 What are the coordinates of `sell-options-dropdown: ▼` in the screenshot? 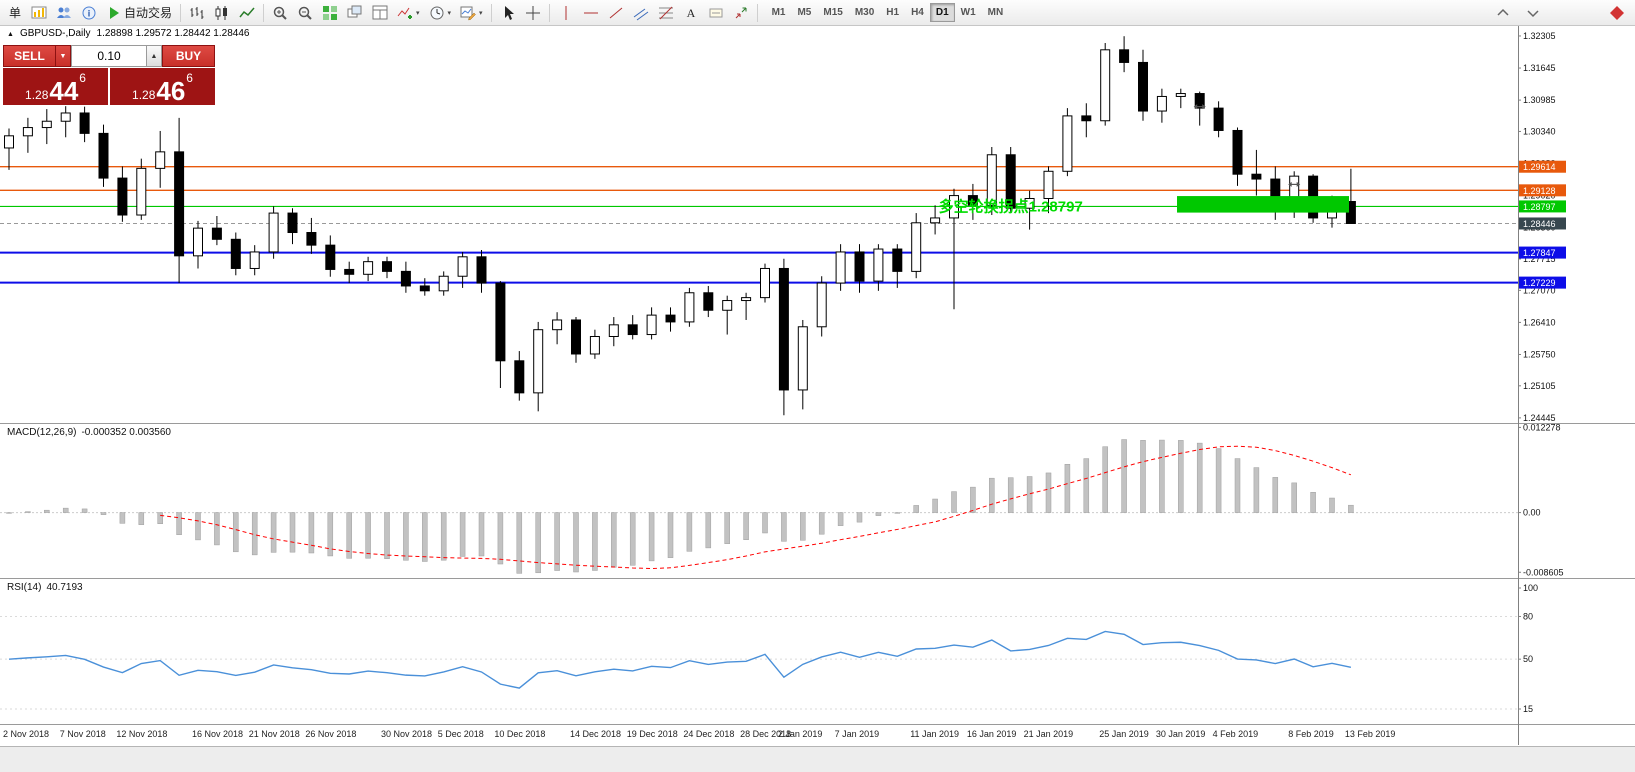 It's located at (63, 56).